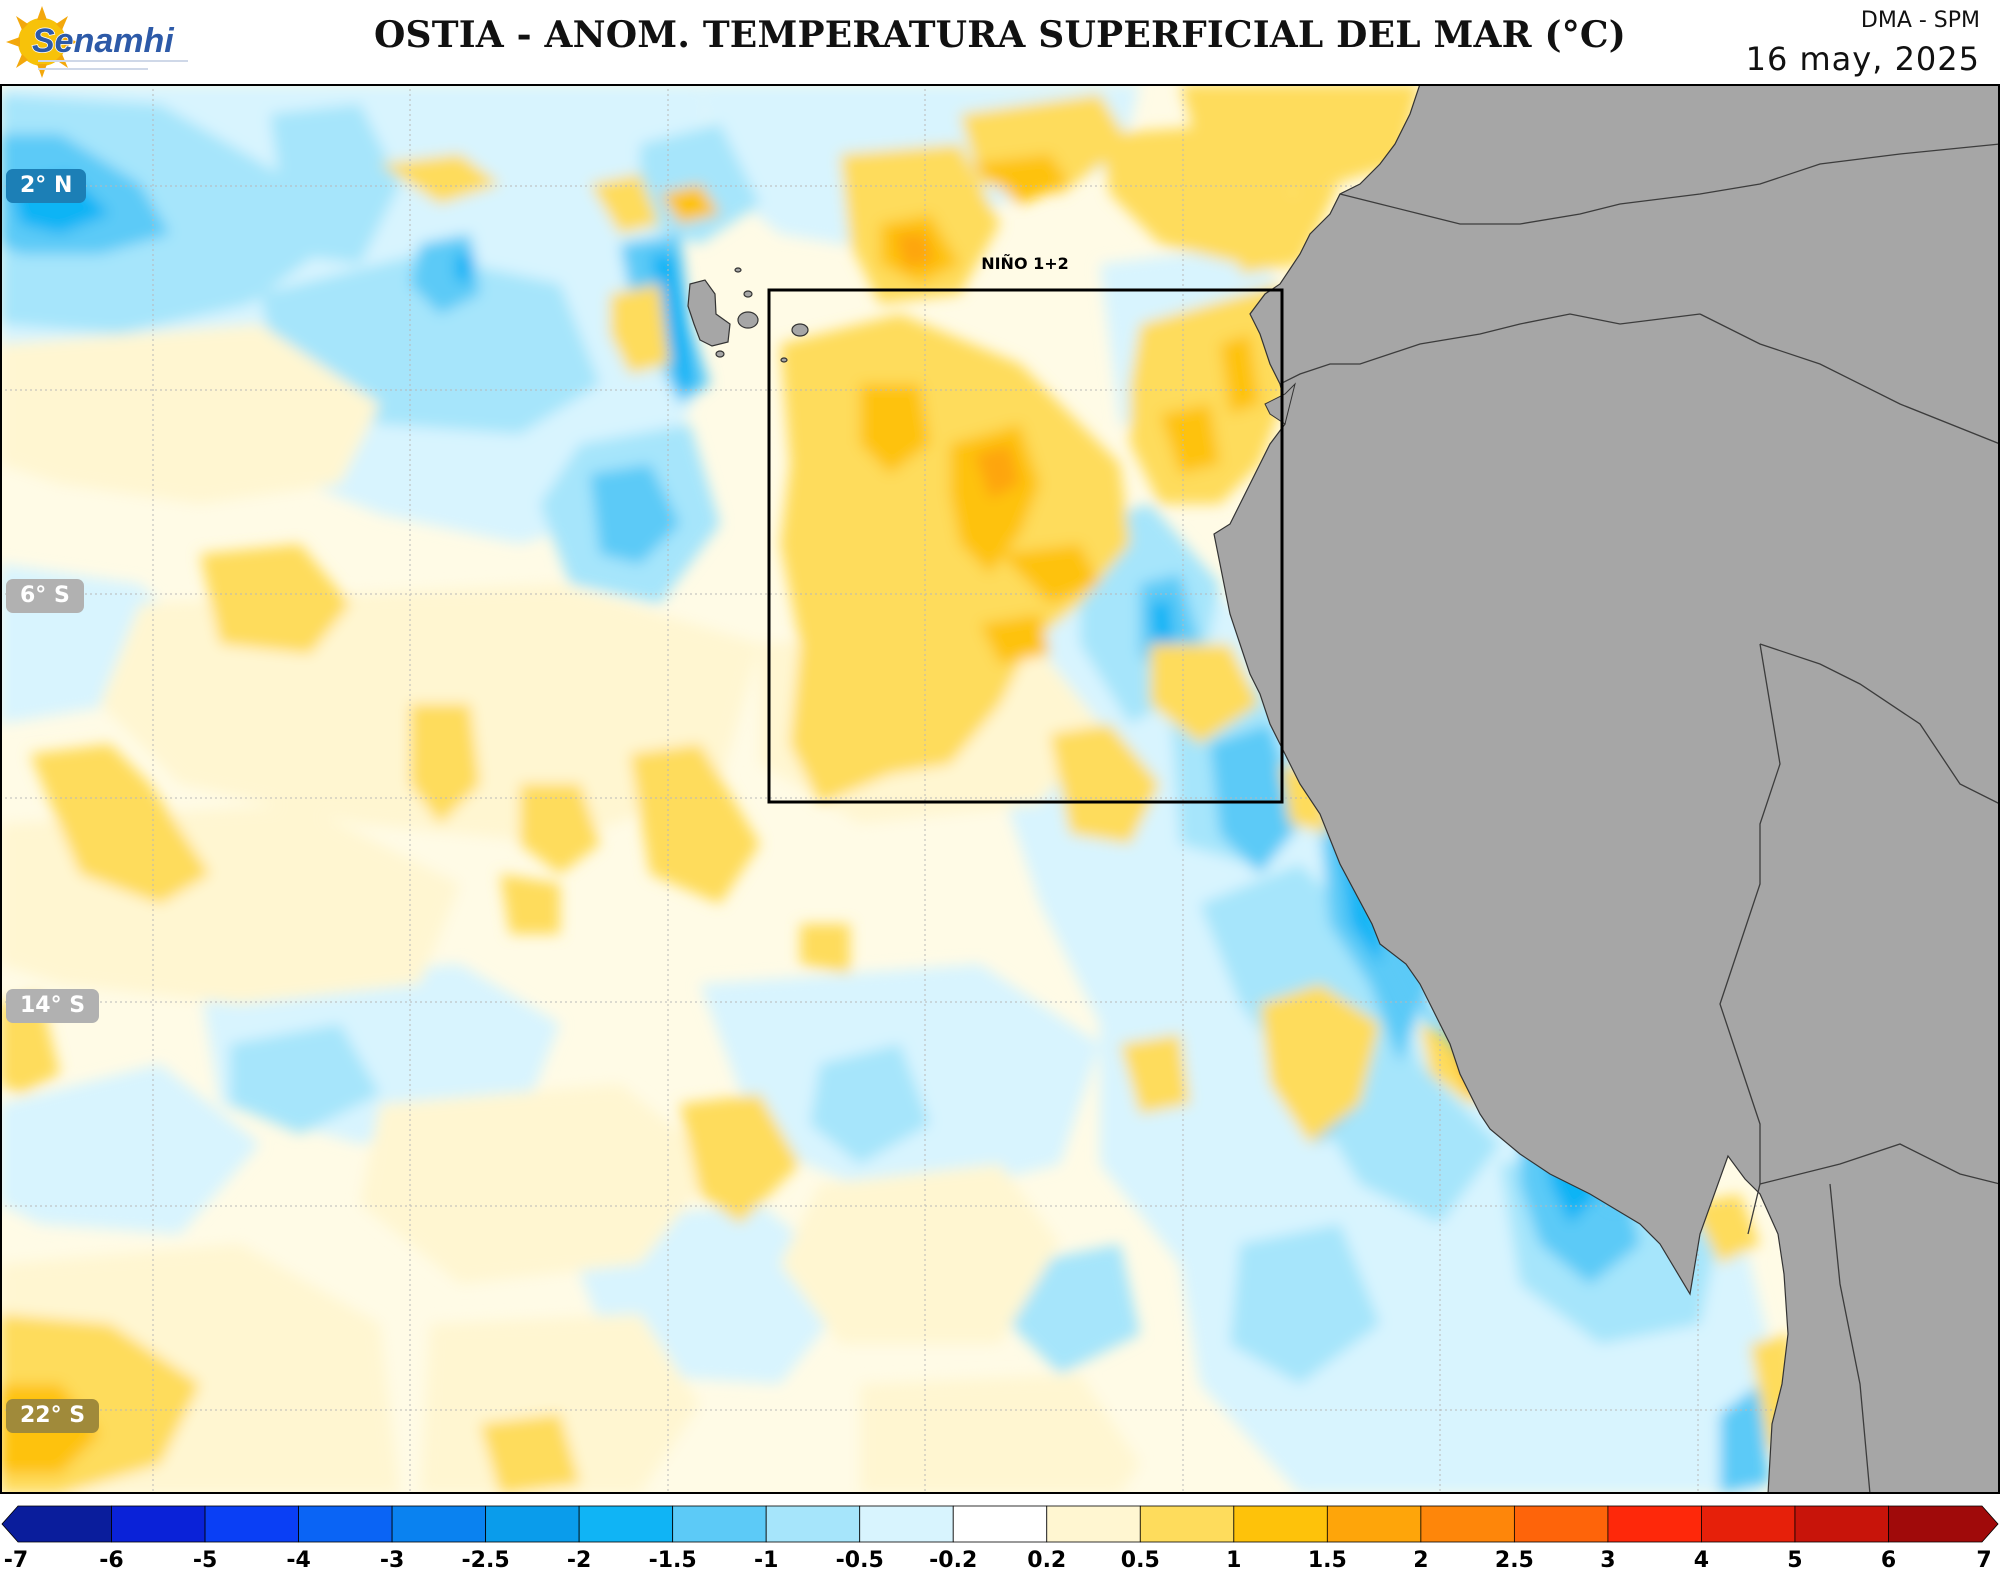 The height and width of the screenshot is (1579, 2000). Describe the element at coordinates (1862, 59) in the screenshot. I see `date-label: 16 may, 2025` at that location.